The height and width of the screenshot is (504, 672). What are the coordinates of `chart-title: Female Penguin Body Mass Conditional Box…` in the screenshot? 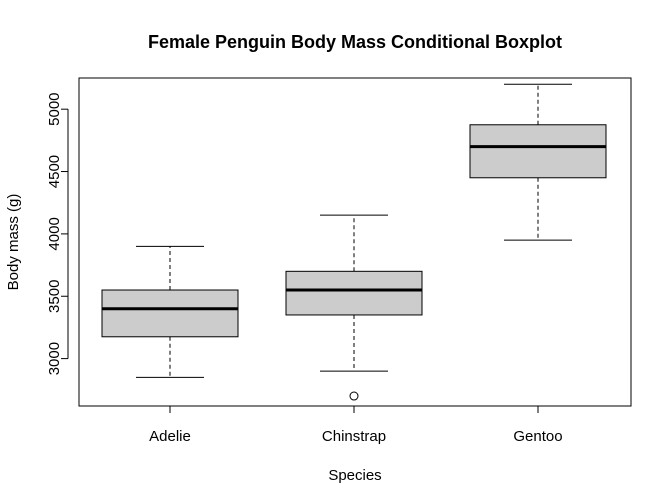 It's located at (355, 42).